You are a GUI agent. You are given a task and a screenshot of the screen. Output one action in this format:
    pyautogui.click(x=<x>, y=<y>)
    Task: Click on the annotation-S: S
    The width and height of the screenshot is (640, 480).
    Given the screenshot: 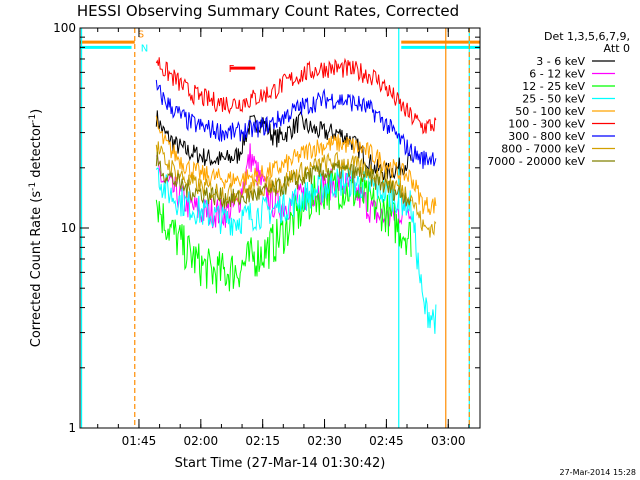 What is the action you would take?
    pyautogui.click(x=141, y=34)
    